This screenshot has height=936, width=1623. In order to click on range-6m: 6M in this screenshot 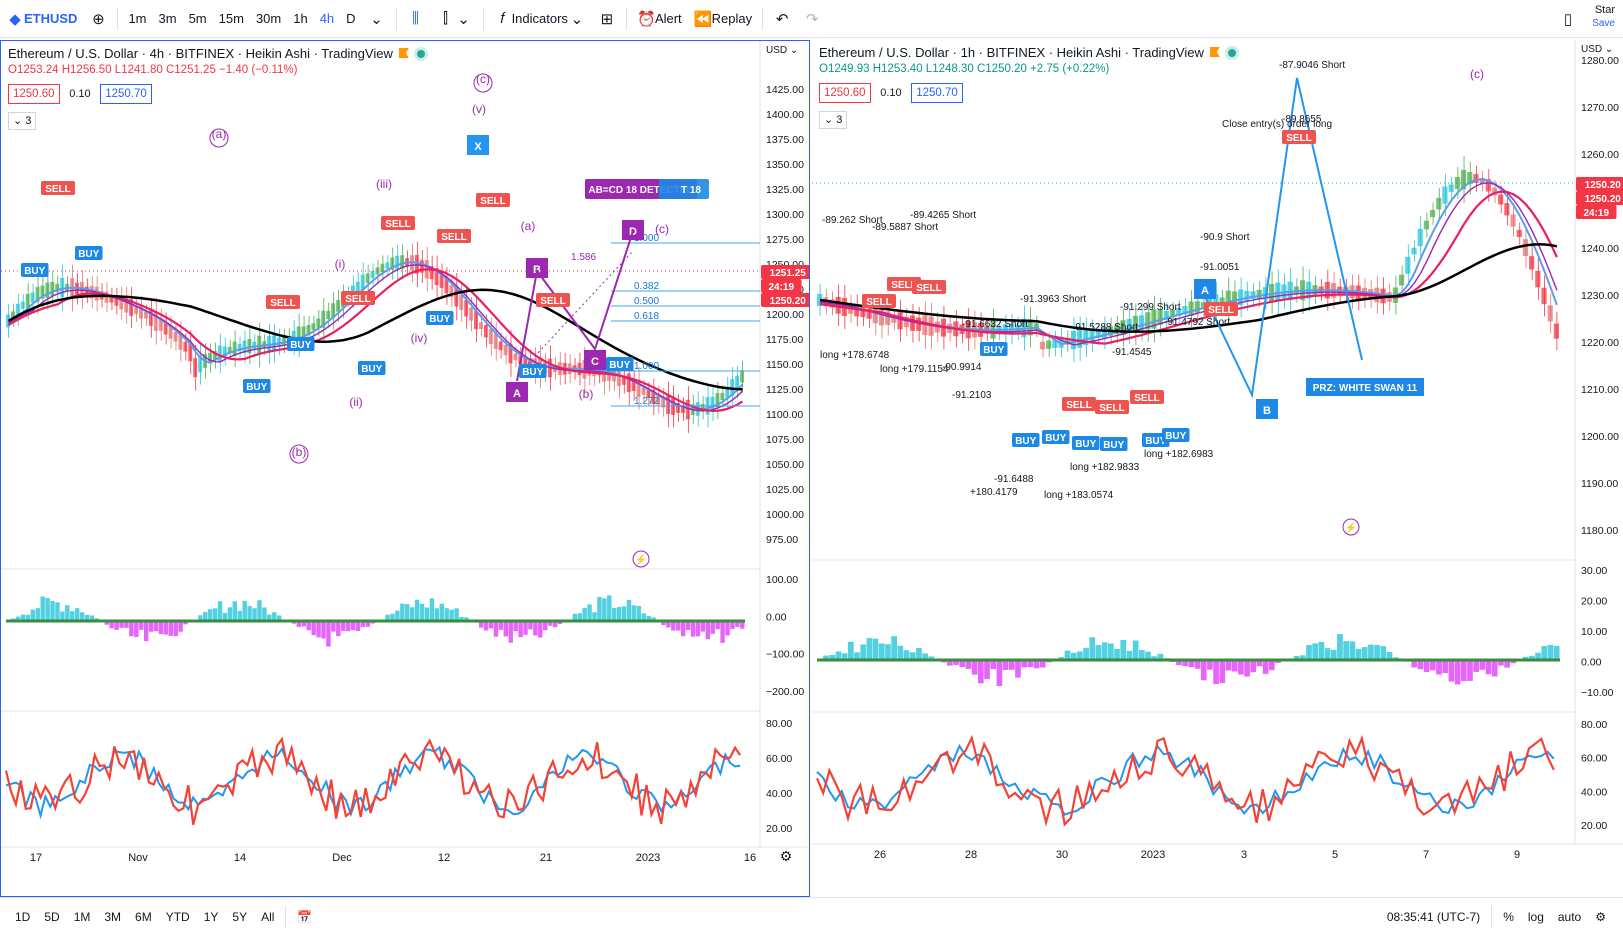, I will do `click(143, 917)`.